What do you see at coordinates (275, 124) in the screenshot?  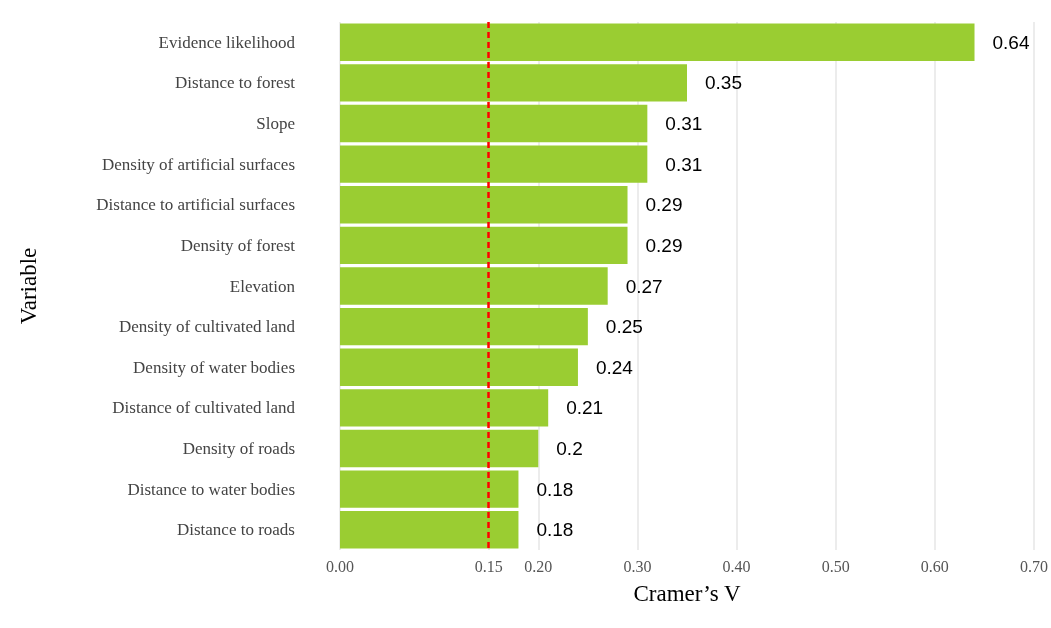 I see `y-tick-label: Slope` at bounding box center [275, 124].